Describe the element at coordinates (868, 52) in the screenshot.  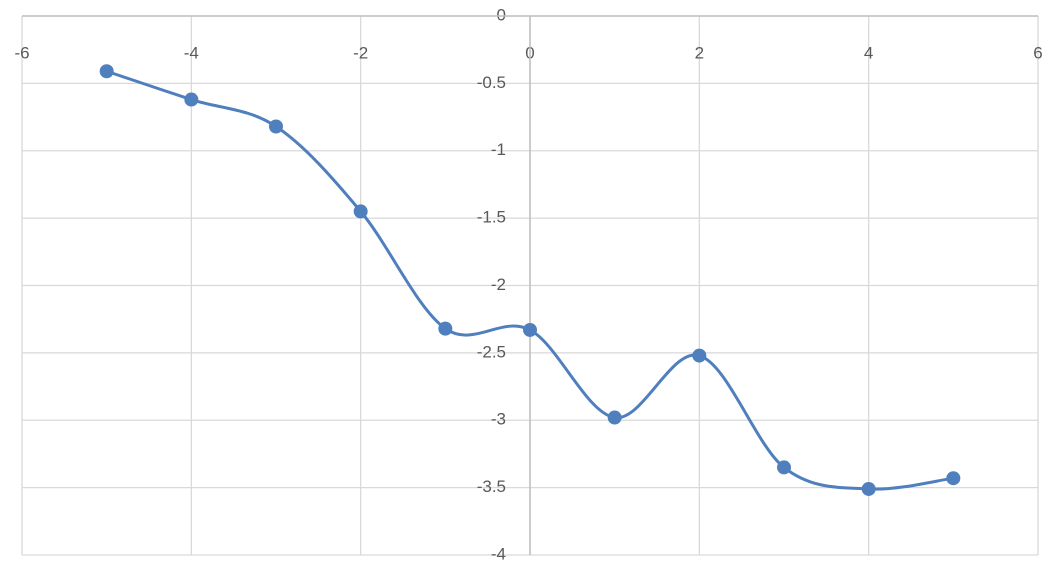
I see `x-tick-label: 4` at that location.